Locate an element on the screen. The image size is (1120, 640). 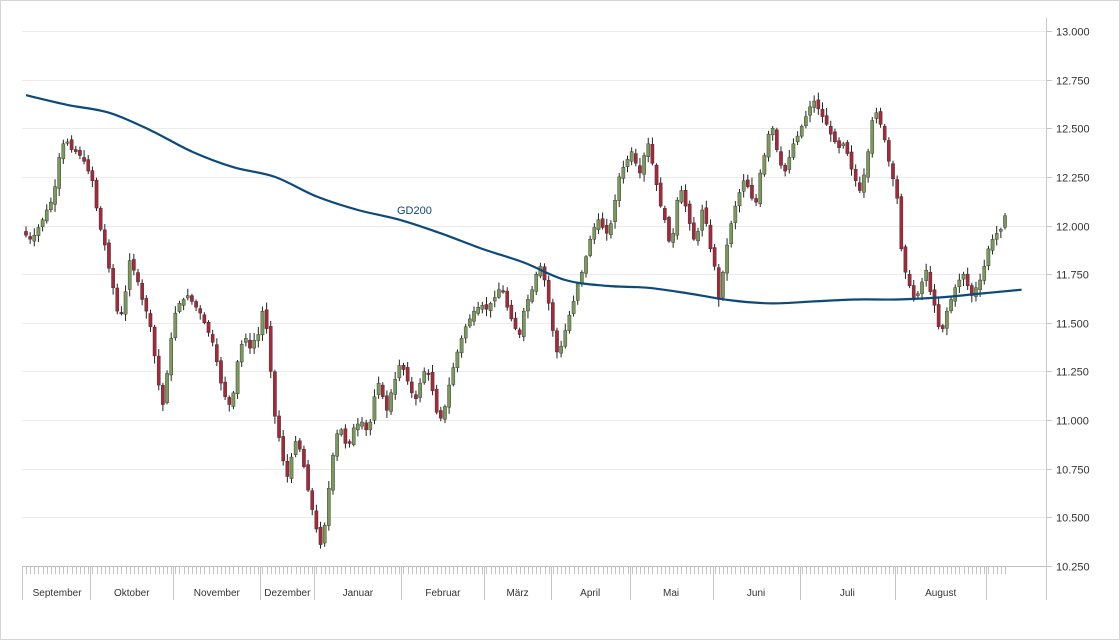
month-label-11: August is located at coordinates (940, 593).